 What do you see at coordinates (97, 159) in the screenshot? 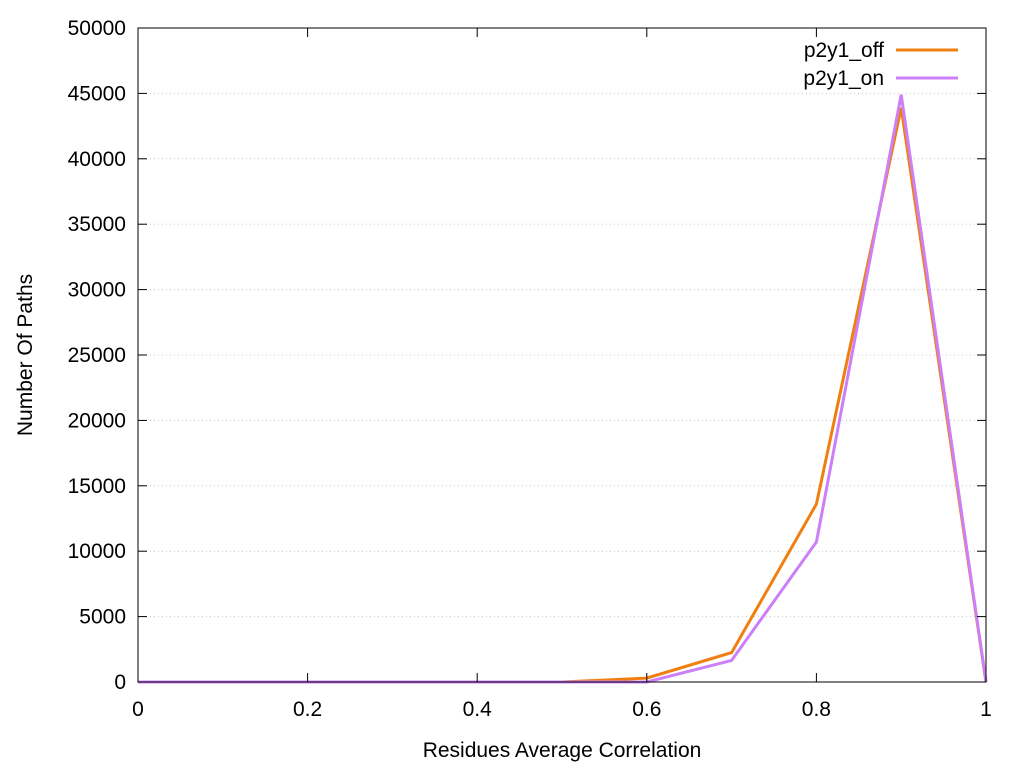
I see `y-tick-label: 40000` at bounding box center [97, 159].